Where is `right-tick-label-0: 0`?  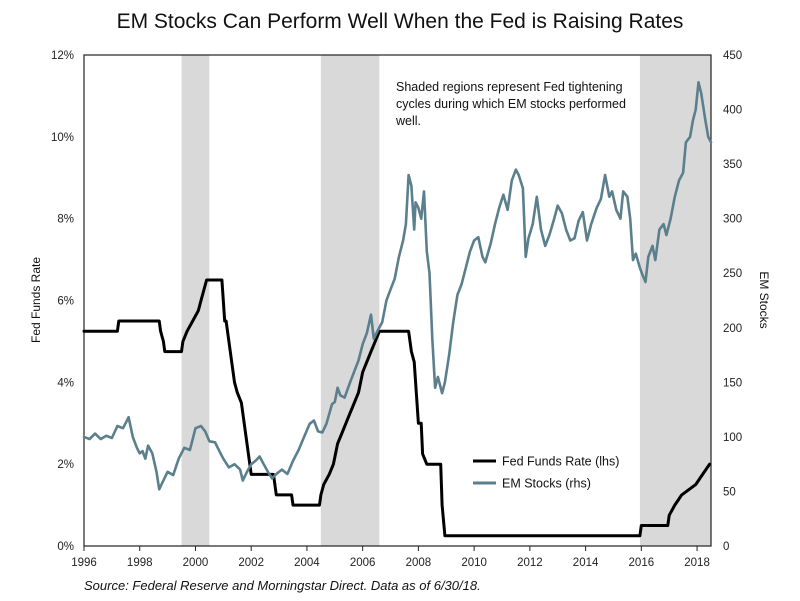 right-tick-label-0: 0 is located at coordinates (726, 547).